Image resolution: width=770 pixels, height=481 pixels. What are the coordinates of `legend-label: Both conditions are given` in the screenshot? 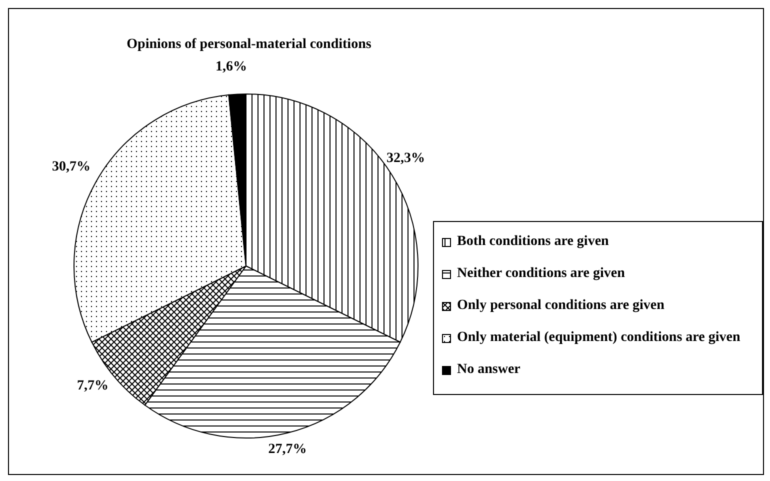 It's located at (533, 242).